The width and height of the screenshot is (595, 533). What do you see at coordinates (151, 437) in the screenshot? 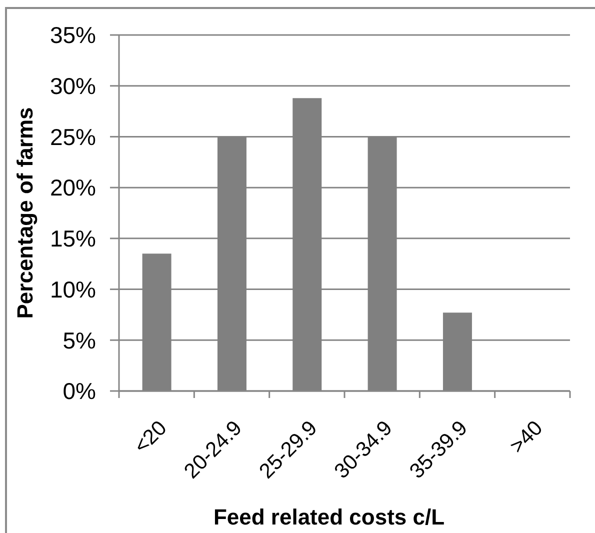
I see `x-tick-label: <20` at bounding box center [151, 437].